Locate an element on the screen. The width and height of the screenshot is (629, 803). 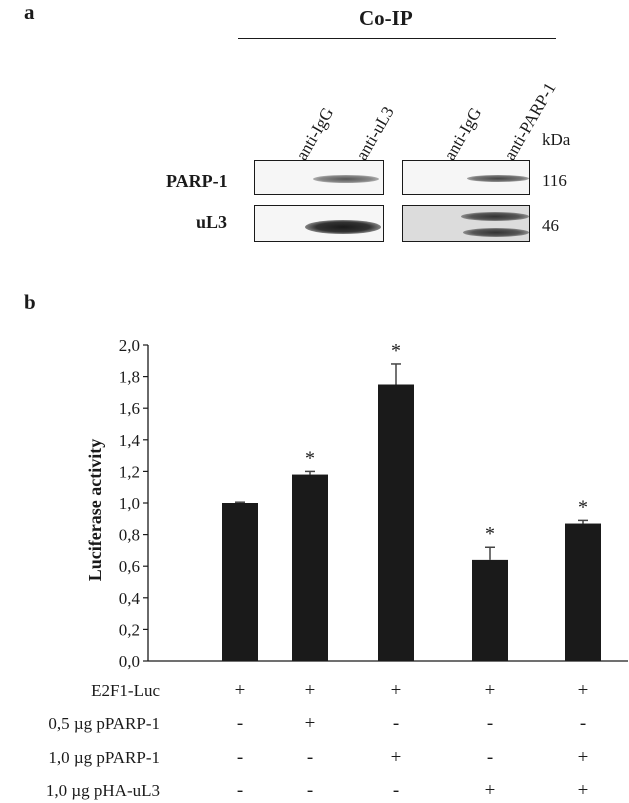
y-tick-label: 1,6 is located at coordinates (129, 408).